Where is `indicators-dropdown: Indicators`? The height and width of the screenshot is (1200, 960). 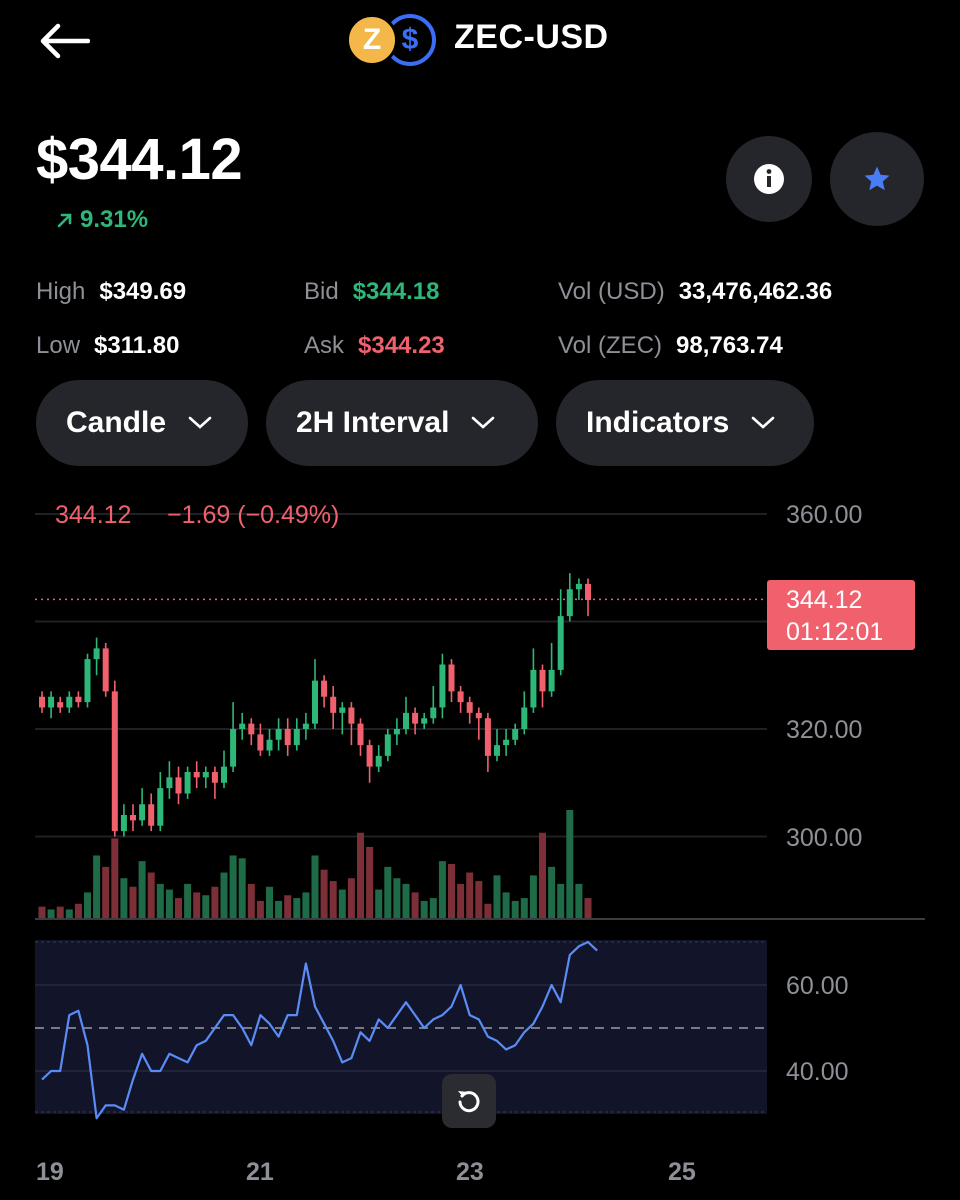
indicators-dropdown: Indicators is located at coordinates (685, 423).